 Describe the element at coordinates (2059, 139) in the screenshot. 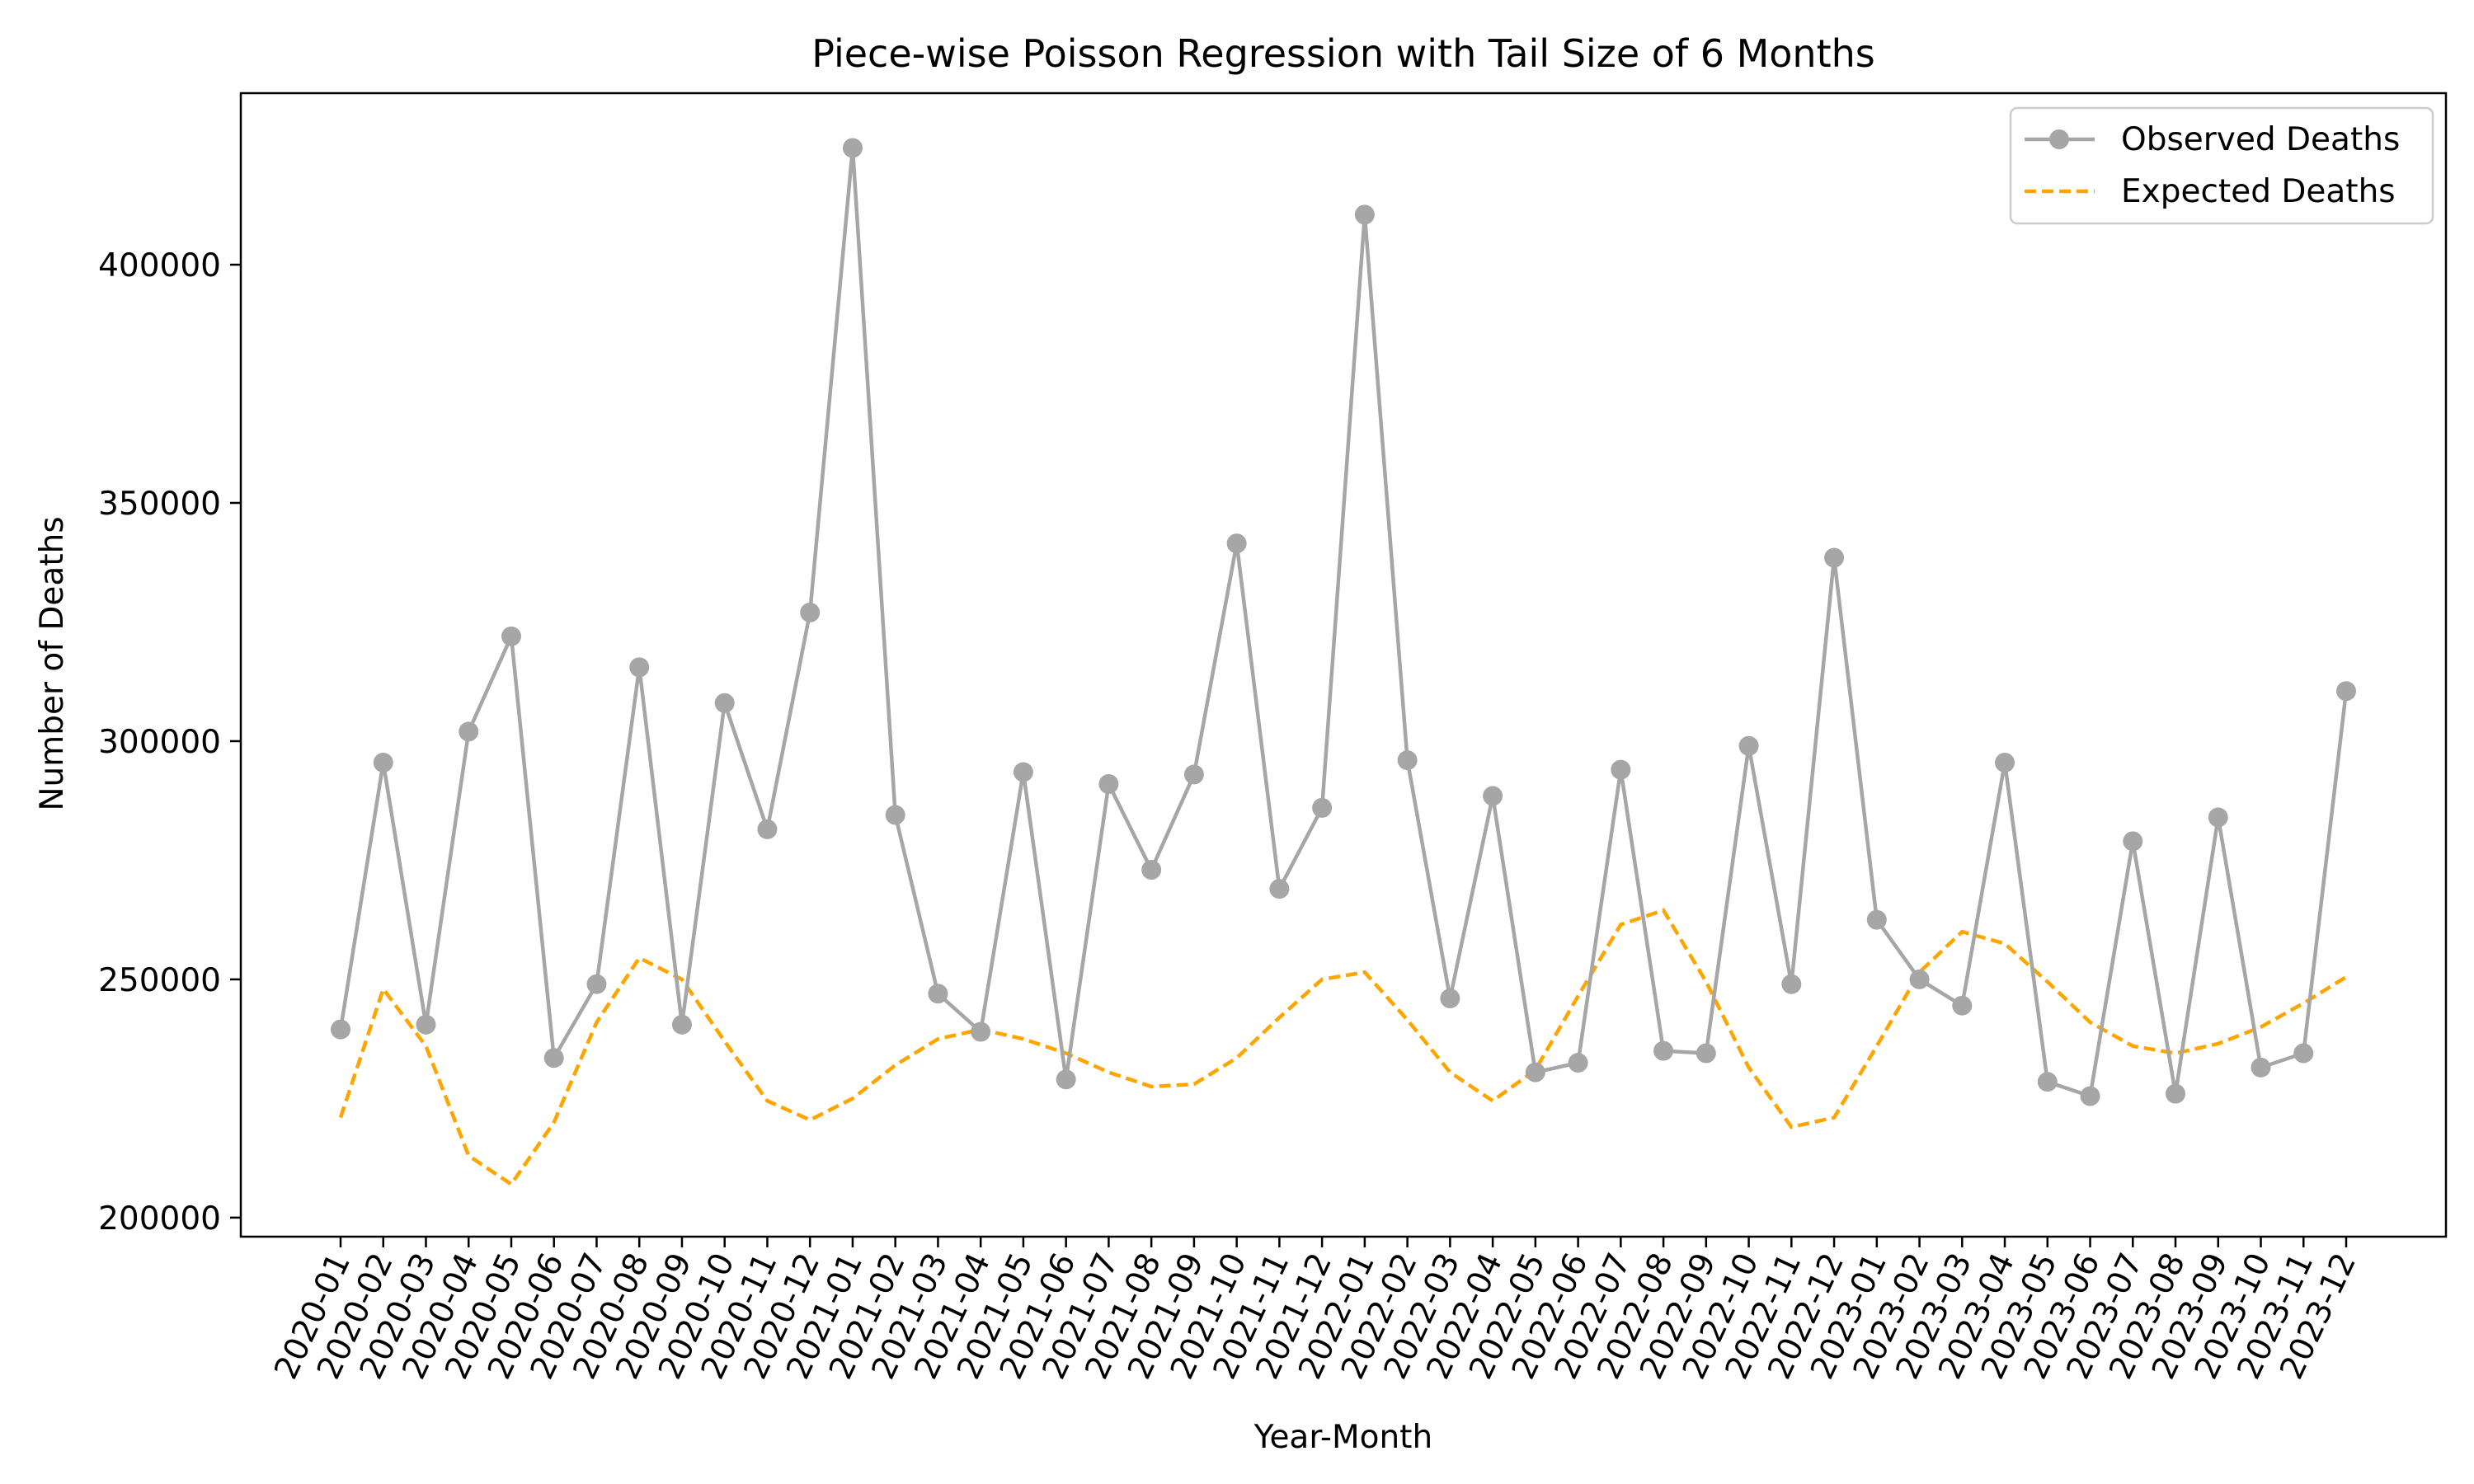

I see `legend-observed-marker` at that location.